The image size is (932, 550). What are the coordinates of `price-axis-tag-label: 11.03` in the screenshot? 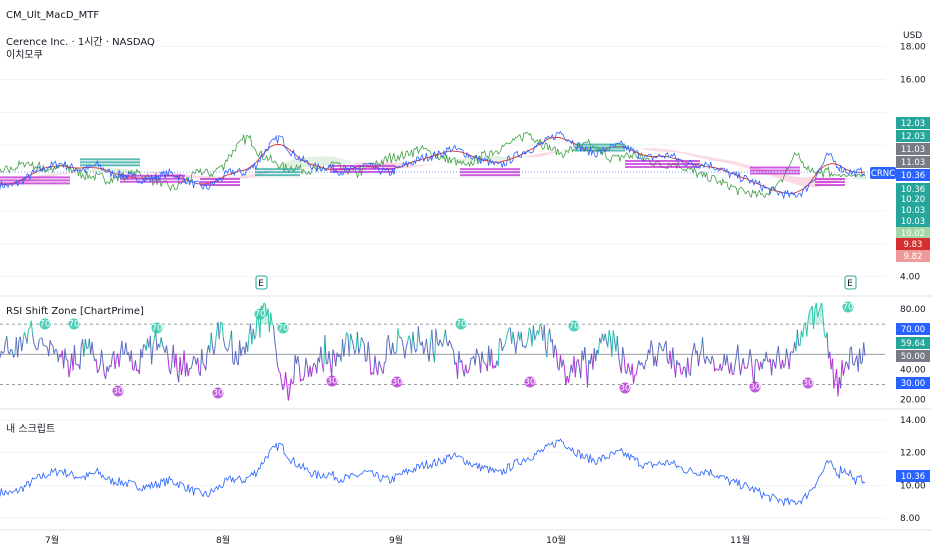 It's located at (913, 150).